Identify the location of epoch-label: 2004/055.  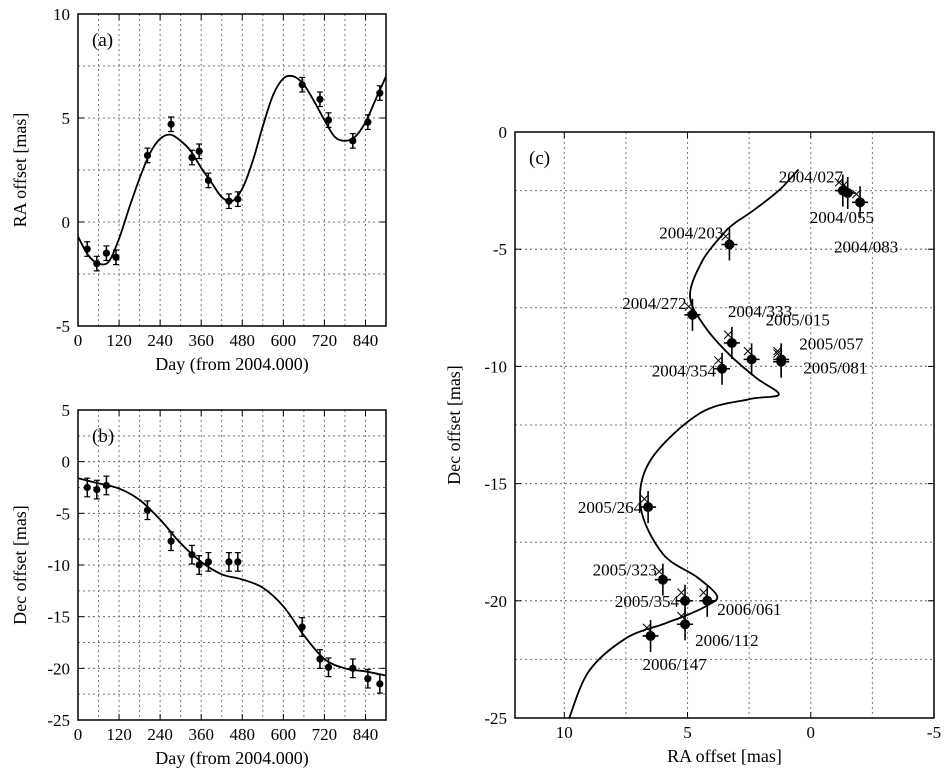
(842, 217).